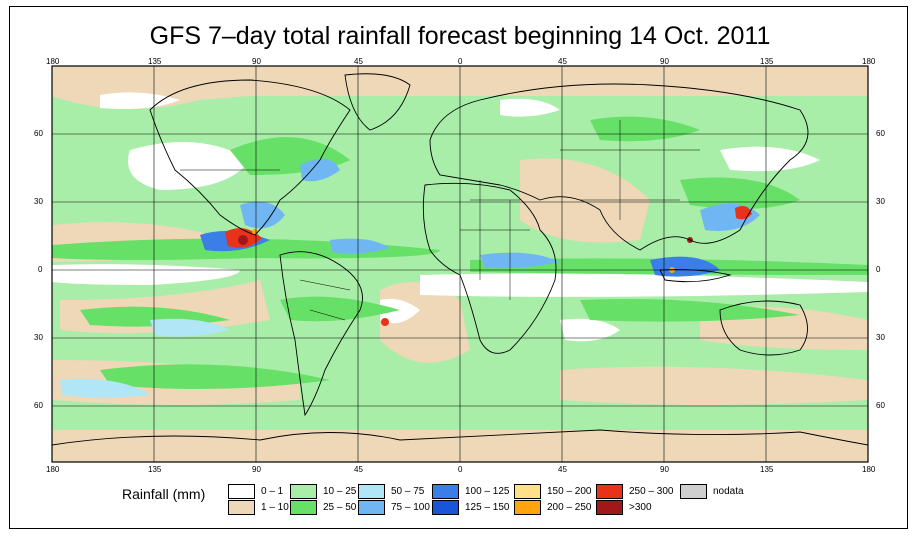 The width and height of the screenshot is (920, 539). What do you see at coordinates (624, 507) in the screenshot?
I see `legend-item: >300` at bounding box center [624, 507].